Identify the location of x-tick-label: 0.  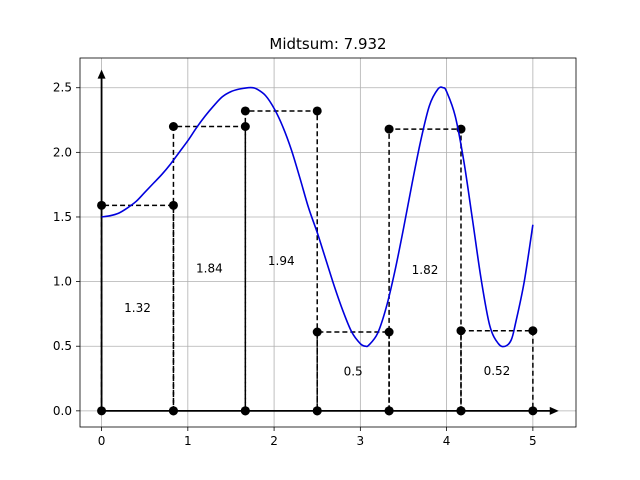
(102, 441).